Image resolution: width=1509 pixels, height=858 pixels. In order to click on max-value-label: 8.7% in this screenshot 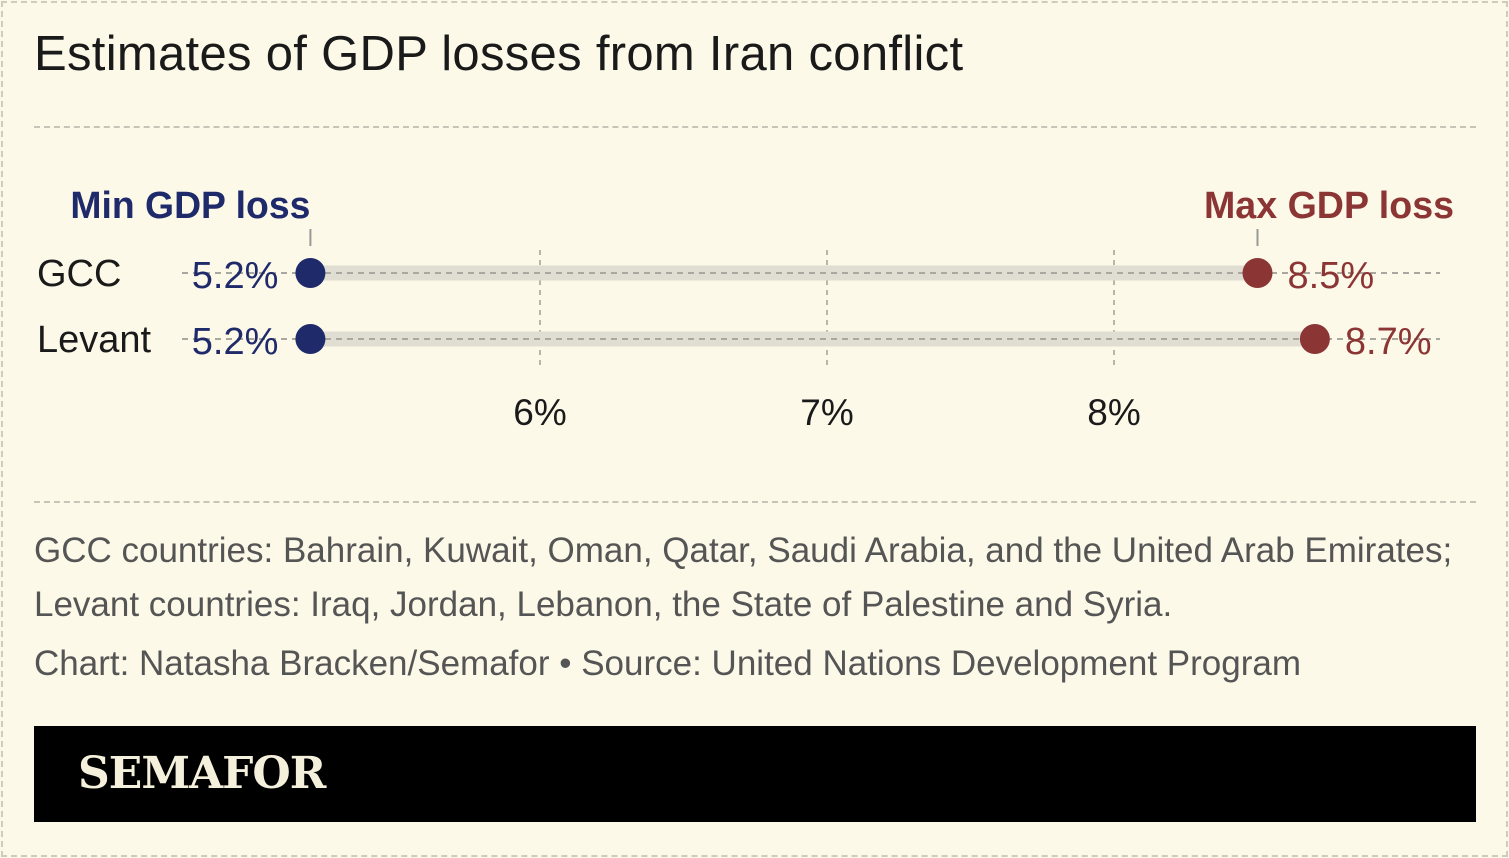, I will do `click(1388, 342)`.